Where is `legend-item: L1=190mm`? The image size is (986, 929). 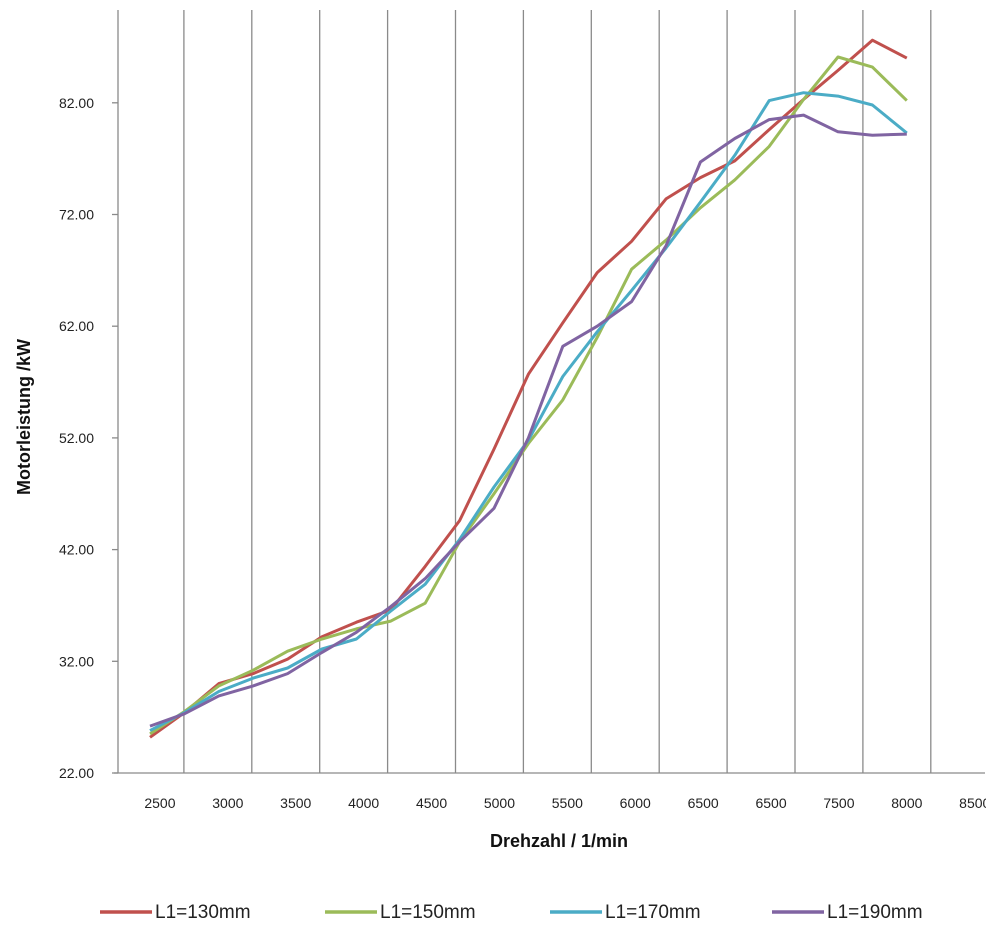 legend-item: L1=190mm is located at coordinates (847, 912).